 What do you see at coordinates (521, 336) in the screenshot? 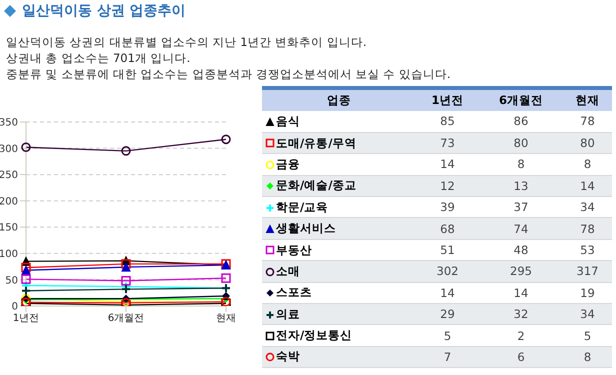
I see `data-label: 2` at bounding box center [521, 336].